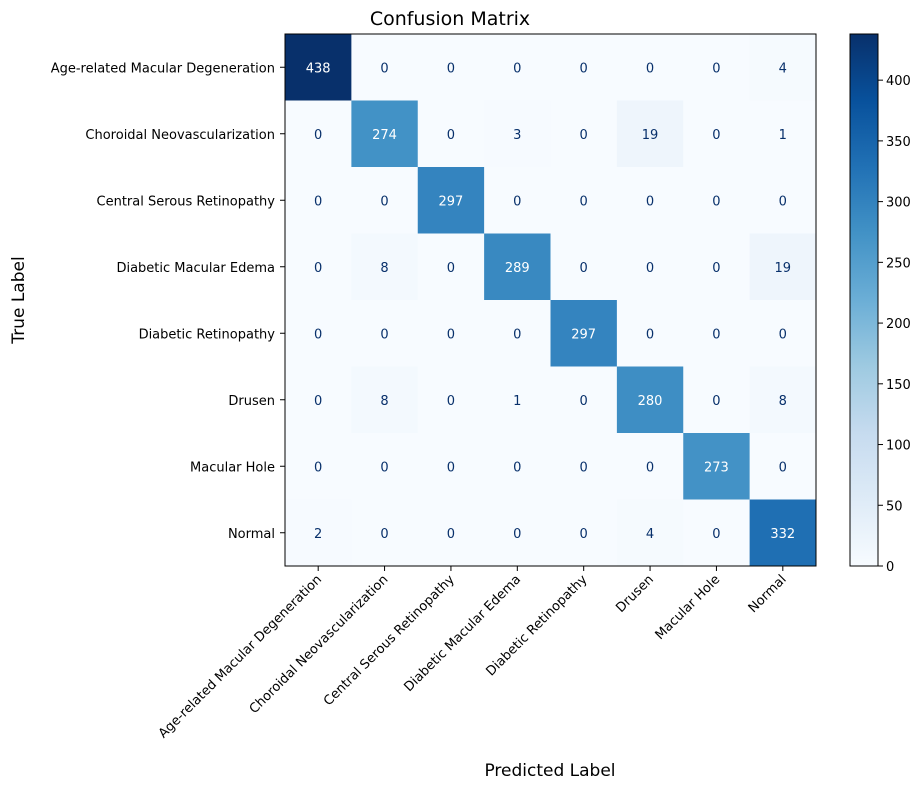 The height and width of the screenshot is (790, 923). I want to click on colorbar-tick-label: 300, so click(898, 203).